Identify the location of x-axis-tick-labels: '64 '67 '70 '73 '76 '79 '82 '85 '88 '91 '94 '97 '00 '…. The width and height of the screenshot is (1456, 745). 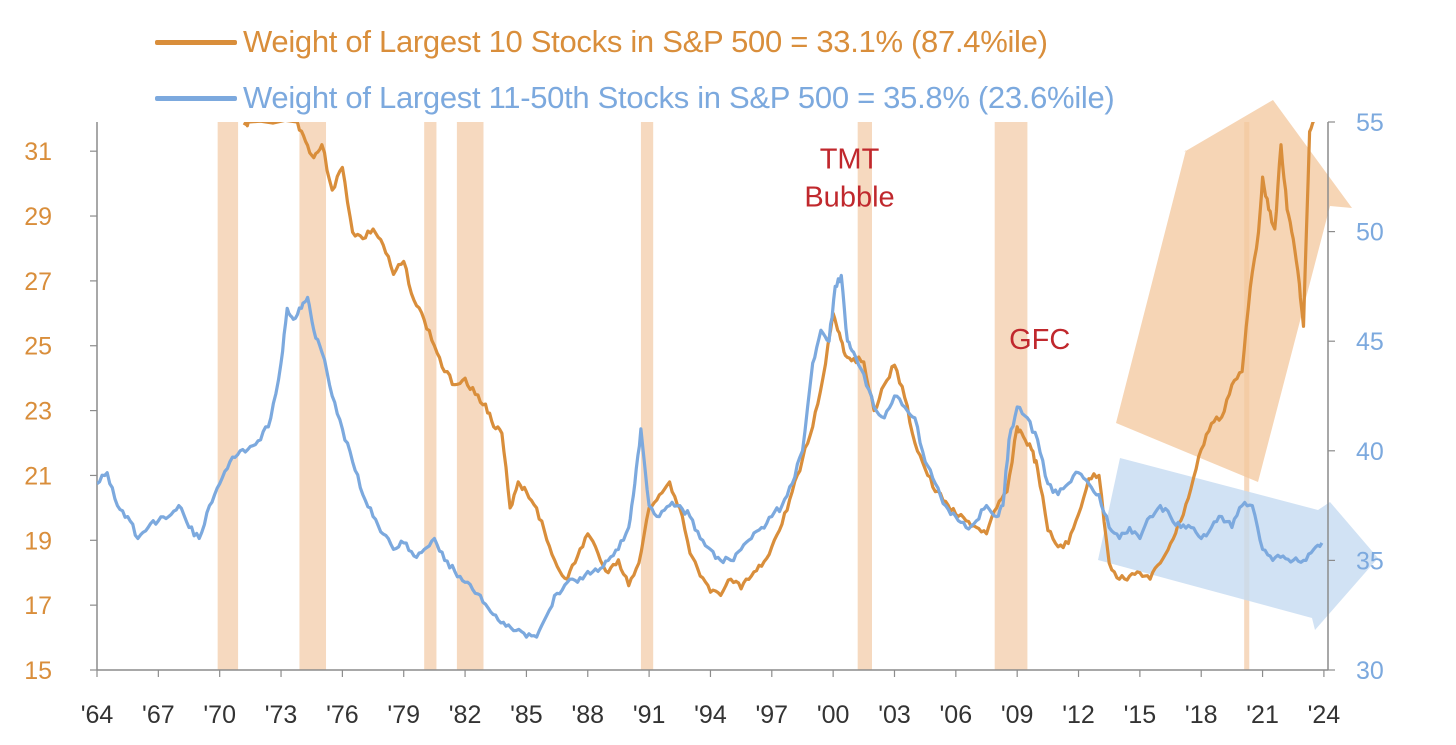
(711, 715).